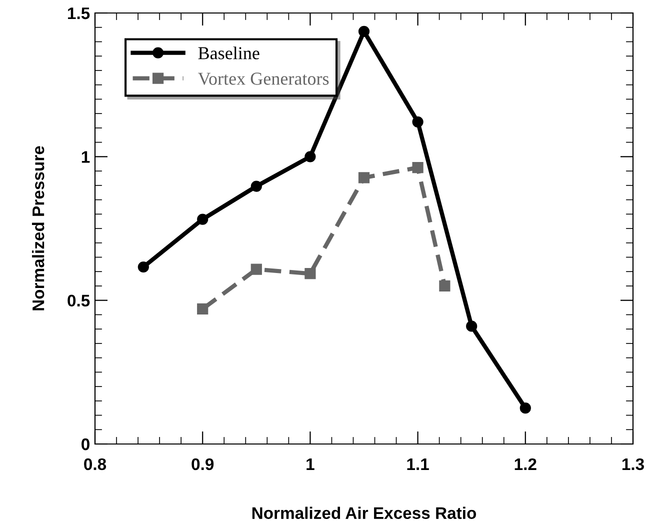  What do you see at coordinates (95, 464) in the screenshot?
I see `x-tick-label: 0.8` at bounding box center [95, 464].